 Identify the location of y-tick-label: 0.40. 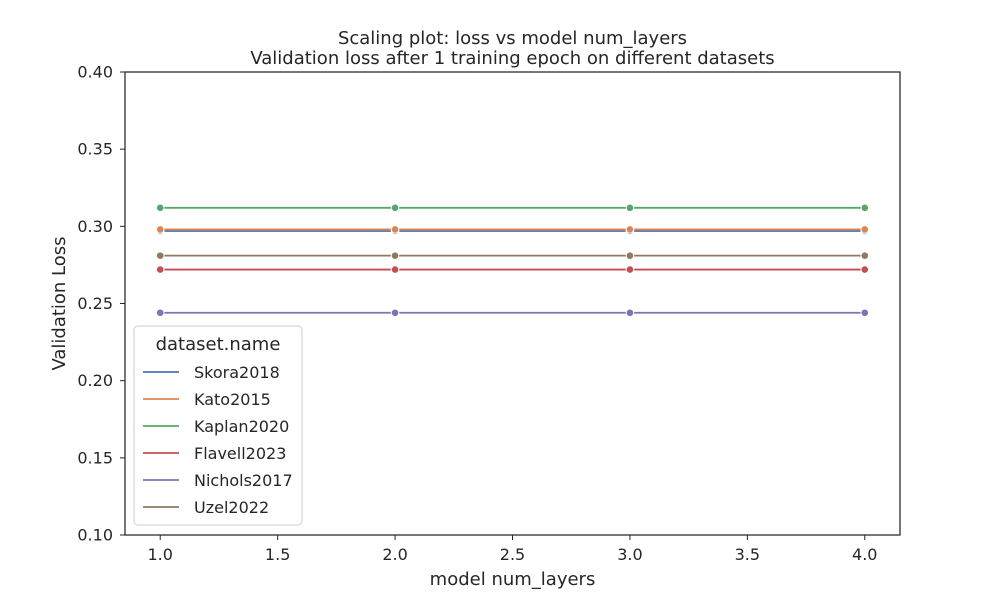
(95, 72).